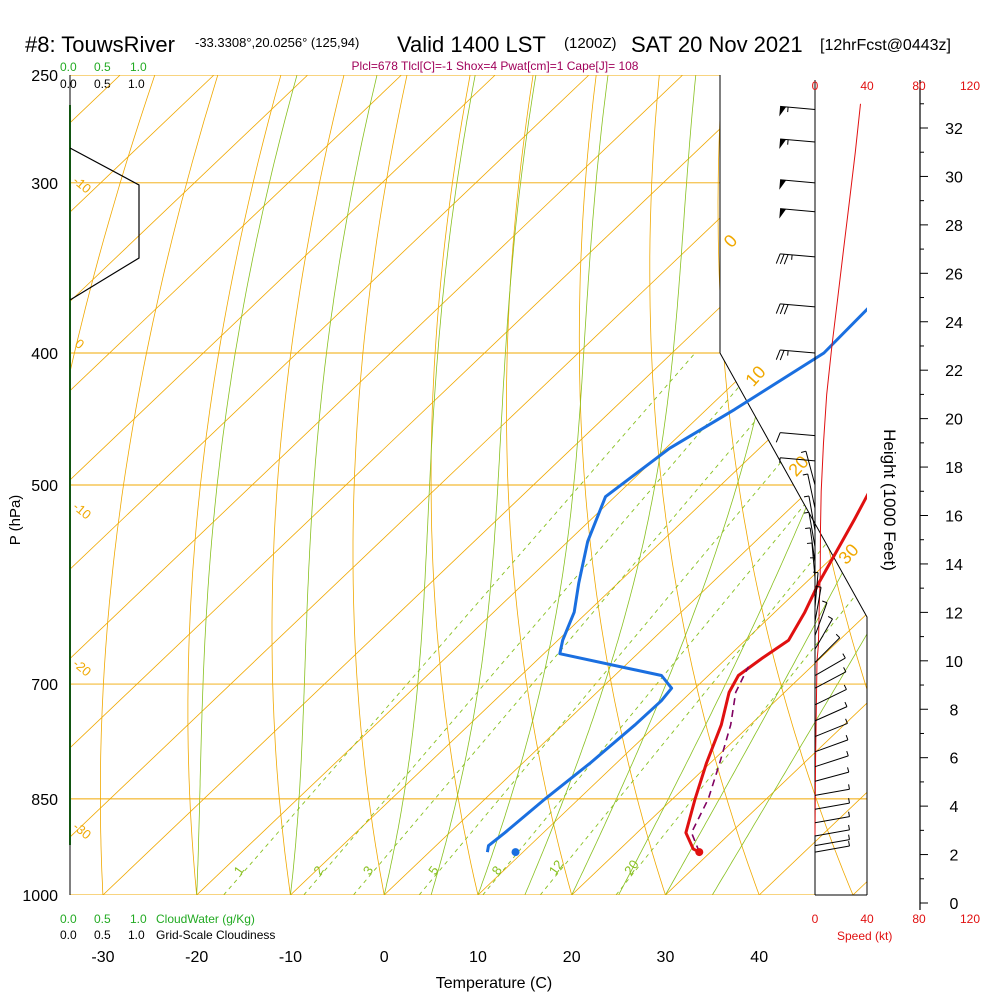 Image resolution: width=1000 pixels, height=1000 pixels. What do you see at coordinates (954, 517) in the screenshot?
I see `height-tick-label: 16` at bounding box center [954, 517].